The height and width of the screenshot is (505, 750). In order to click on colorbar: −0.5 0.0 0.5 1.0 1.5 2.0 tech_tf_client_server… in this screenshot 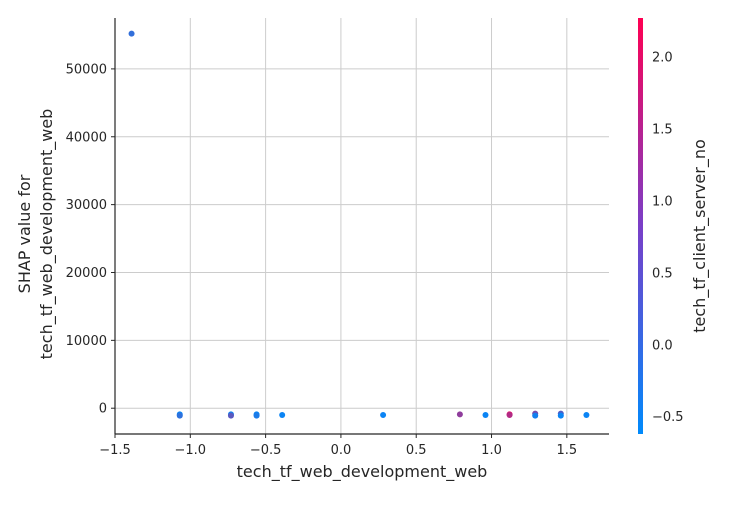, I will do `click(674, 226)`.